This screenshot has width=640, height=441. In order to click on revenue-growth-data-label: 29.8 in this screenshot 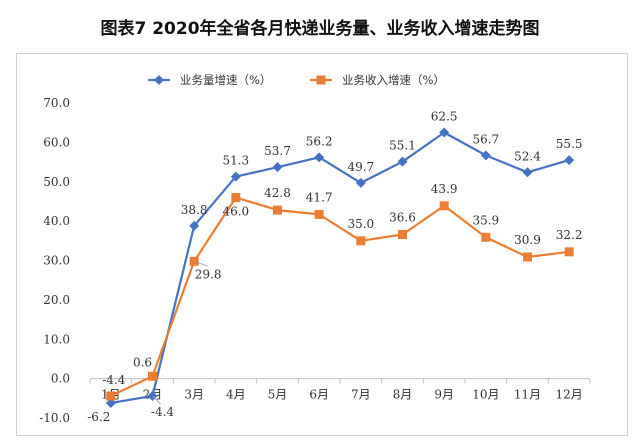, I will do `click(208, 274)`.